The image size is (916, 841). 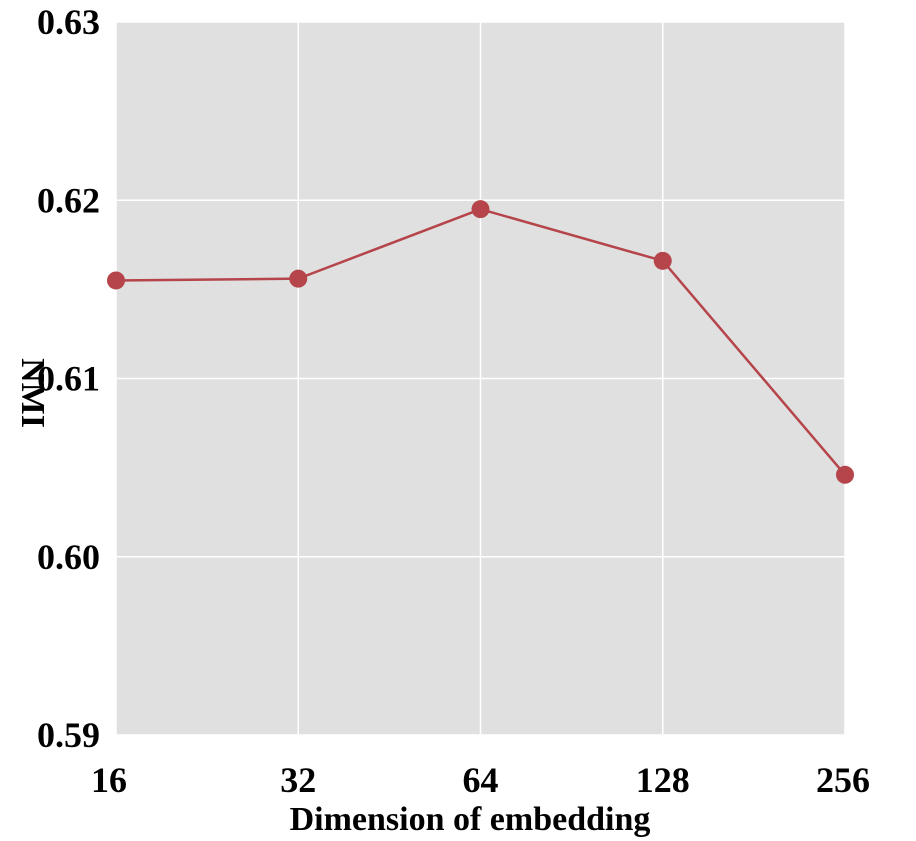 What do you see at coordinates (68, 557) in the screenshot?
I see `y-tick-label-1: 0.60` at bounding box center [68, 557].